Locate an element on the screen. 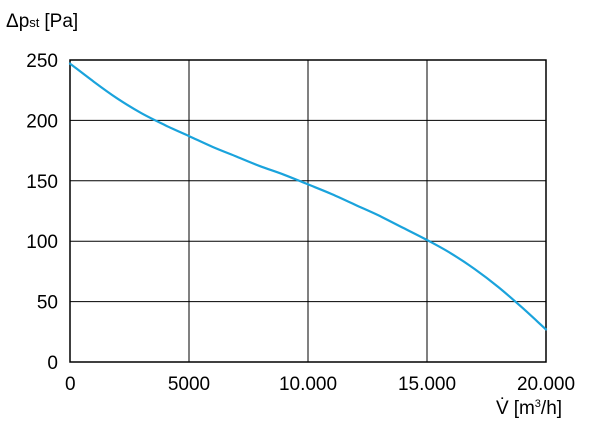 The height and width of the screenshot is (424, 600). x-tick-label: 5000 is located at coordinates (189, 384).